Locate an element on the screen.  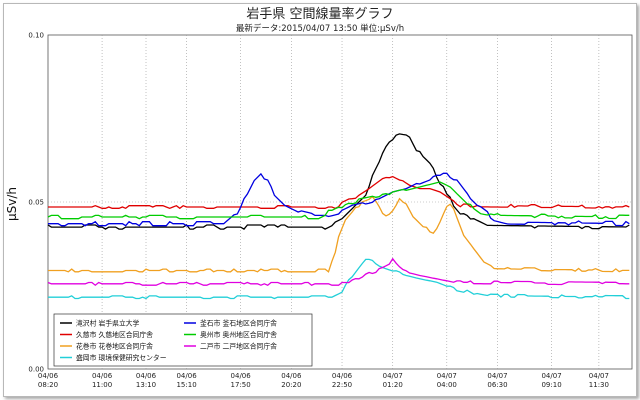
legend-entry: 盛岡市 環境保健研究センター is located at coordinates (121, 357).